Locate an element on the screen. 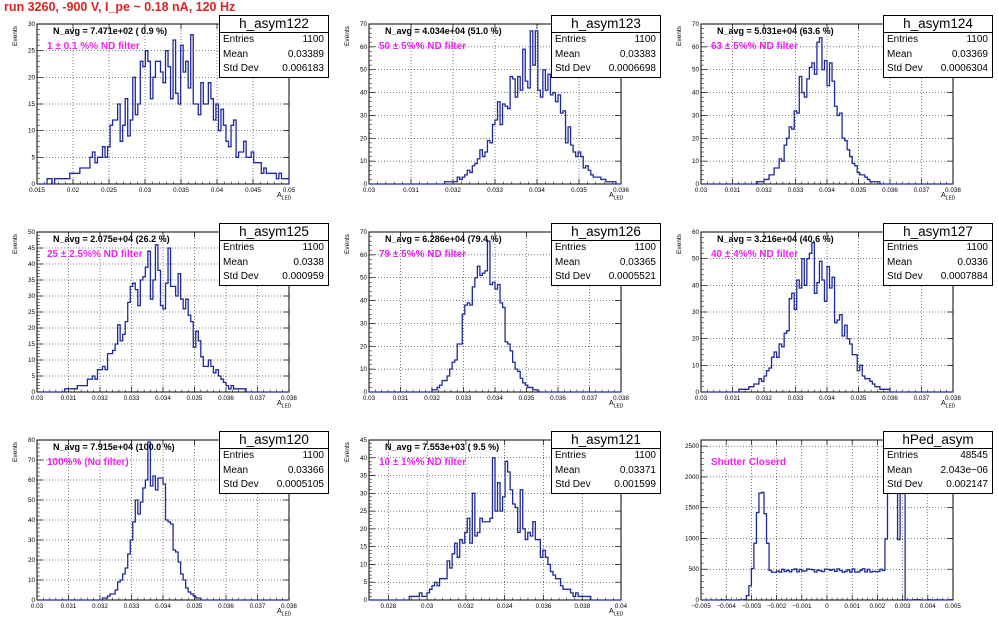  hist-name: h_asym120 is located at coordinates (274, 440).